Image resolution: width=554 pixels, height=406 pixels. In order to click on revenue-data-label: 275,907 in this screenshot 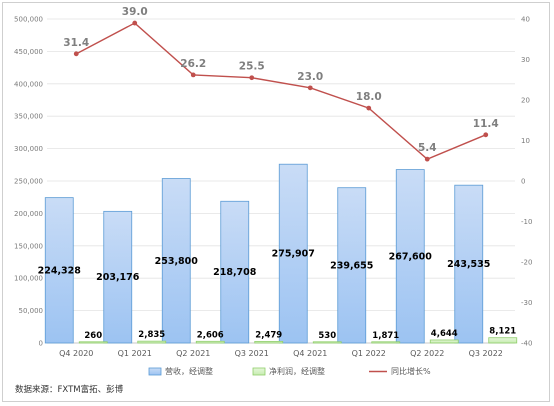, I will do `click(293, 254)`.